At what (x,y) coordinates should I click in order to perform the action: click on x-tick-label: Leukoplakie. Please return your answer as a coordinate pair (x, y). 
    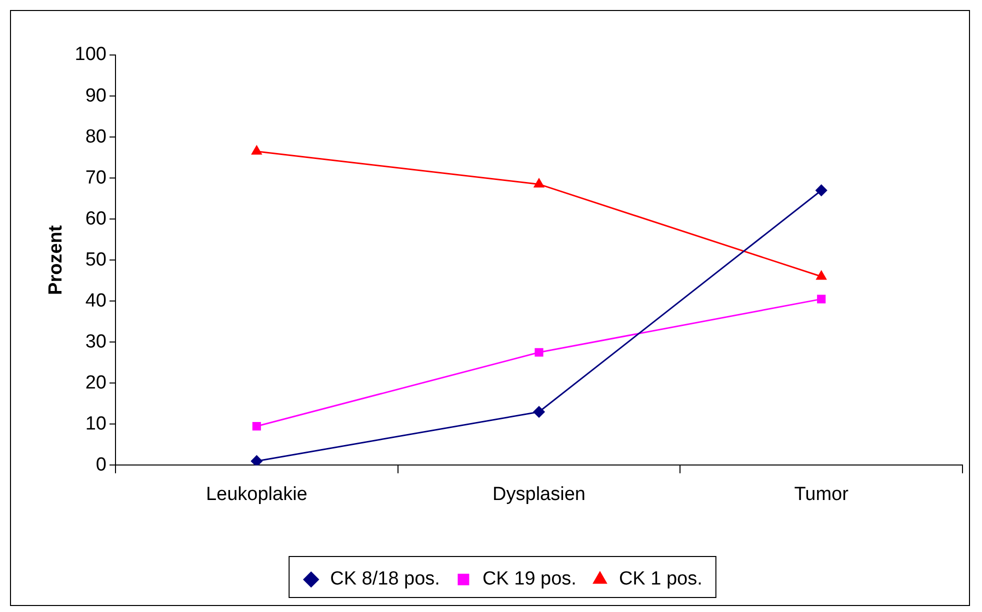
    Looking at the image, I should click on (257, 494).